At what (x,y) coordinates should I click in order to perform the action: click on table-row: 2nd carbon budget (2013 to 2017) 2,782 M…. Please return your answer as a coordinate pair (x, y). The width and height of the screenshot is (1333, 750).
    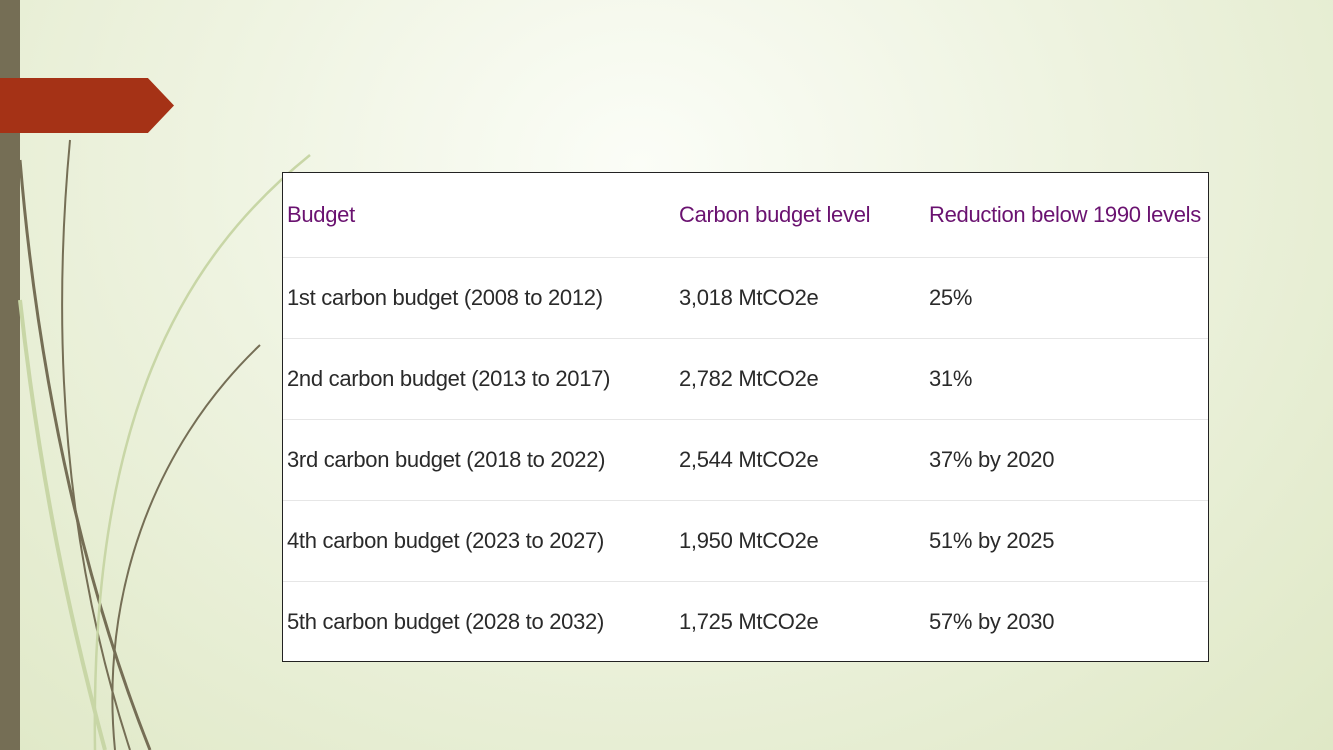
    Looking at the image, I should click on (745, 379).